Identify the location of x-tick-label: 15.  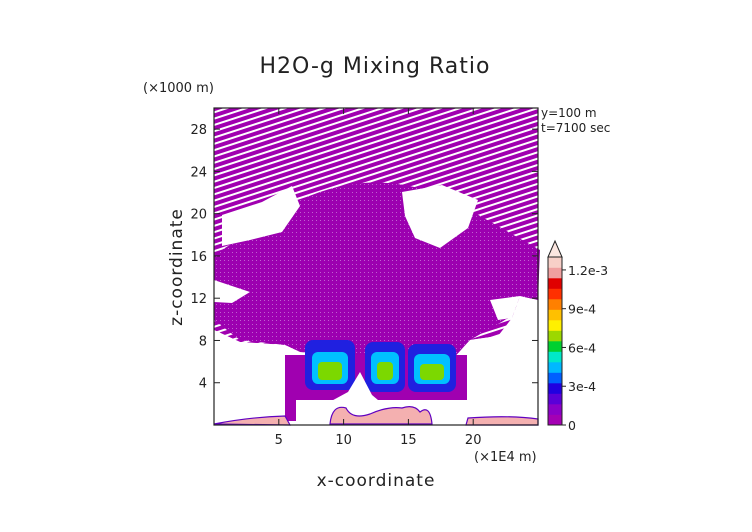
(408, 440).